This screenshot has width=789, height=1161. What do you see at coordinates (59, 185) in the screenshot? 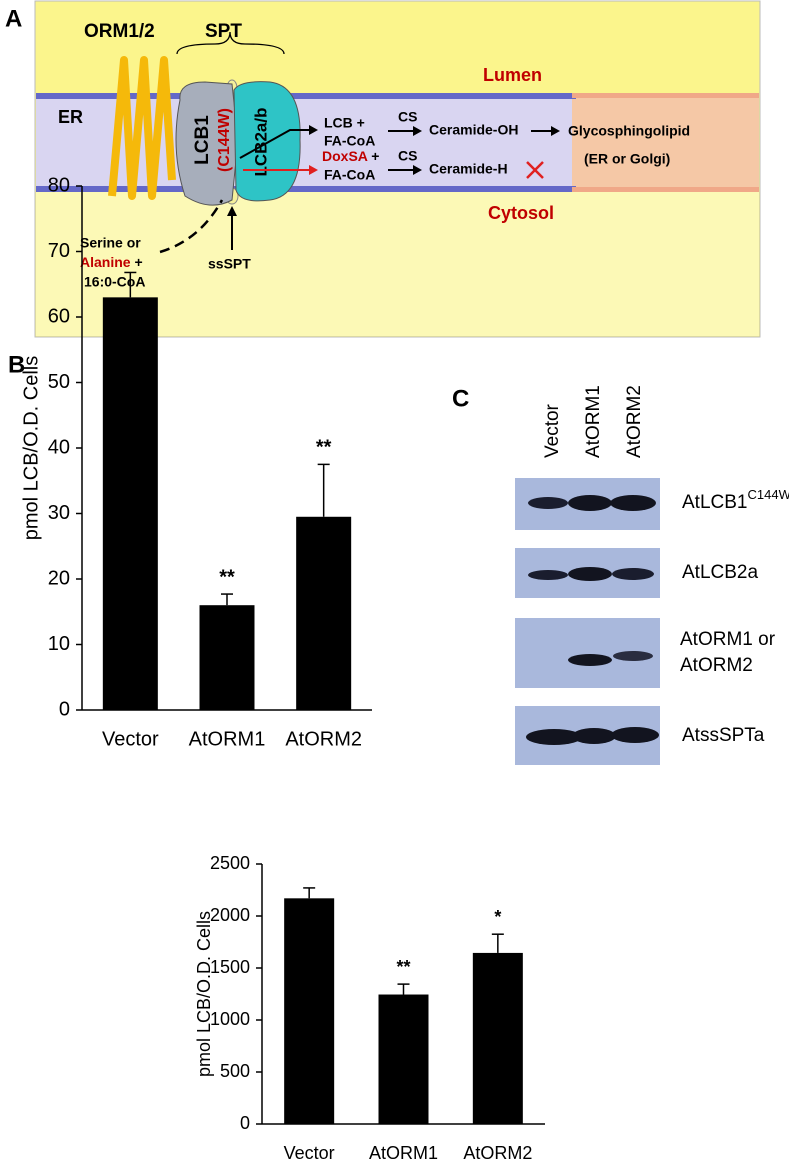
I see `y-tick-label: 80` at bounding box center [59, 185].